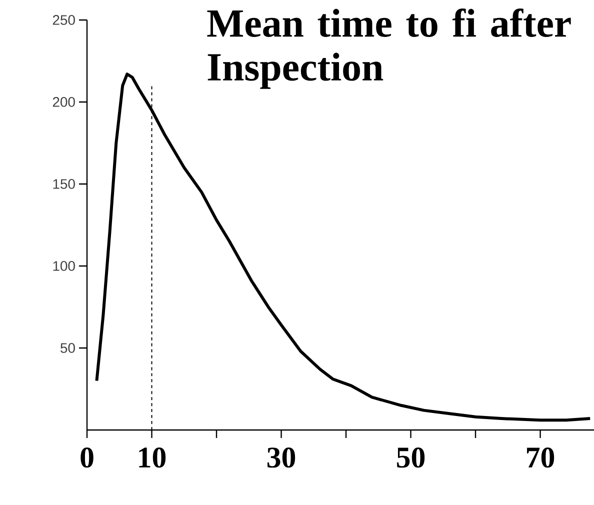  I want to click on x-tick-label: 0, so click(87, 458).